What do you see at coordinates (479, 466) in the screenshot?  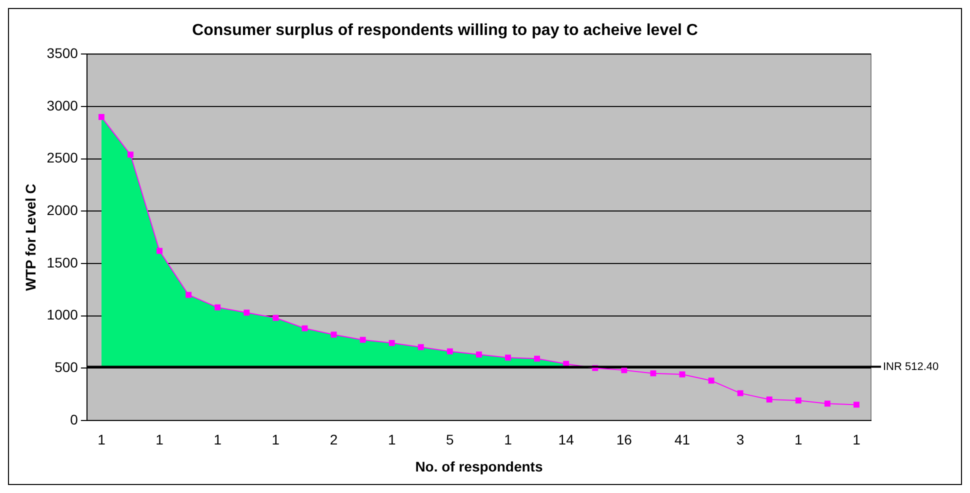 I see `x-axis-title: No. of respondents` at bounding box center [479, 466].